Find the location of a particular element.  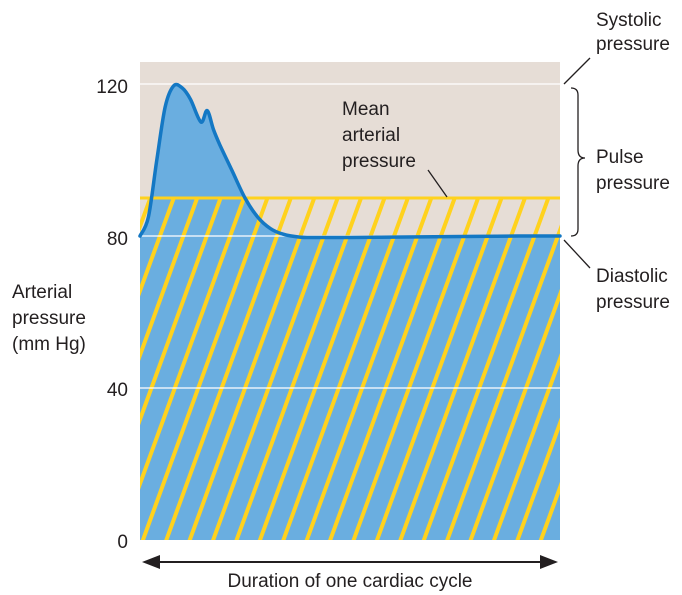

x-axis-label: Duration of one cardiac cycle is located at coordinates (349, 581).